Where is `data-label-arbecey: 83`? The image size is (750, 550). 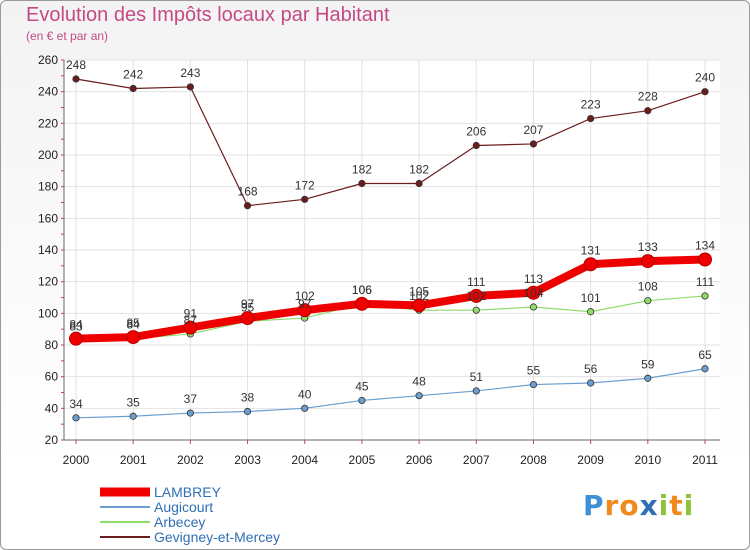 data-label-arbecey: 83 is located at coordinates (76, 326).